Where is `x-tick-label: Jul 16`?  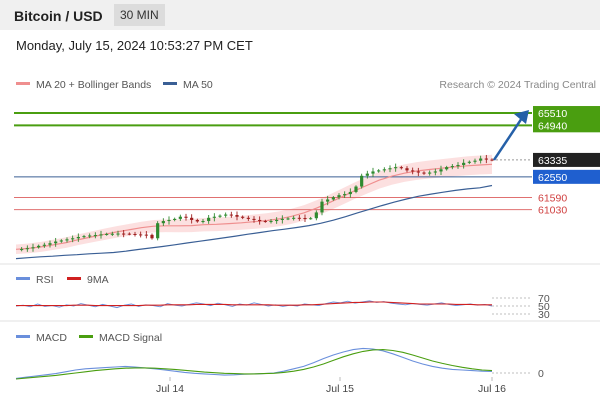
x-tick-label: Jul 16 is located at coordinates (492, 389).